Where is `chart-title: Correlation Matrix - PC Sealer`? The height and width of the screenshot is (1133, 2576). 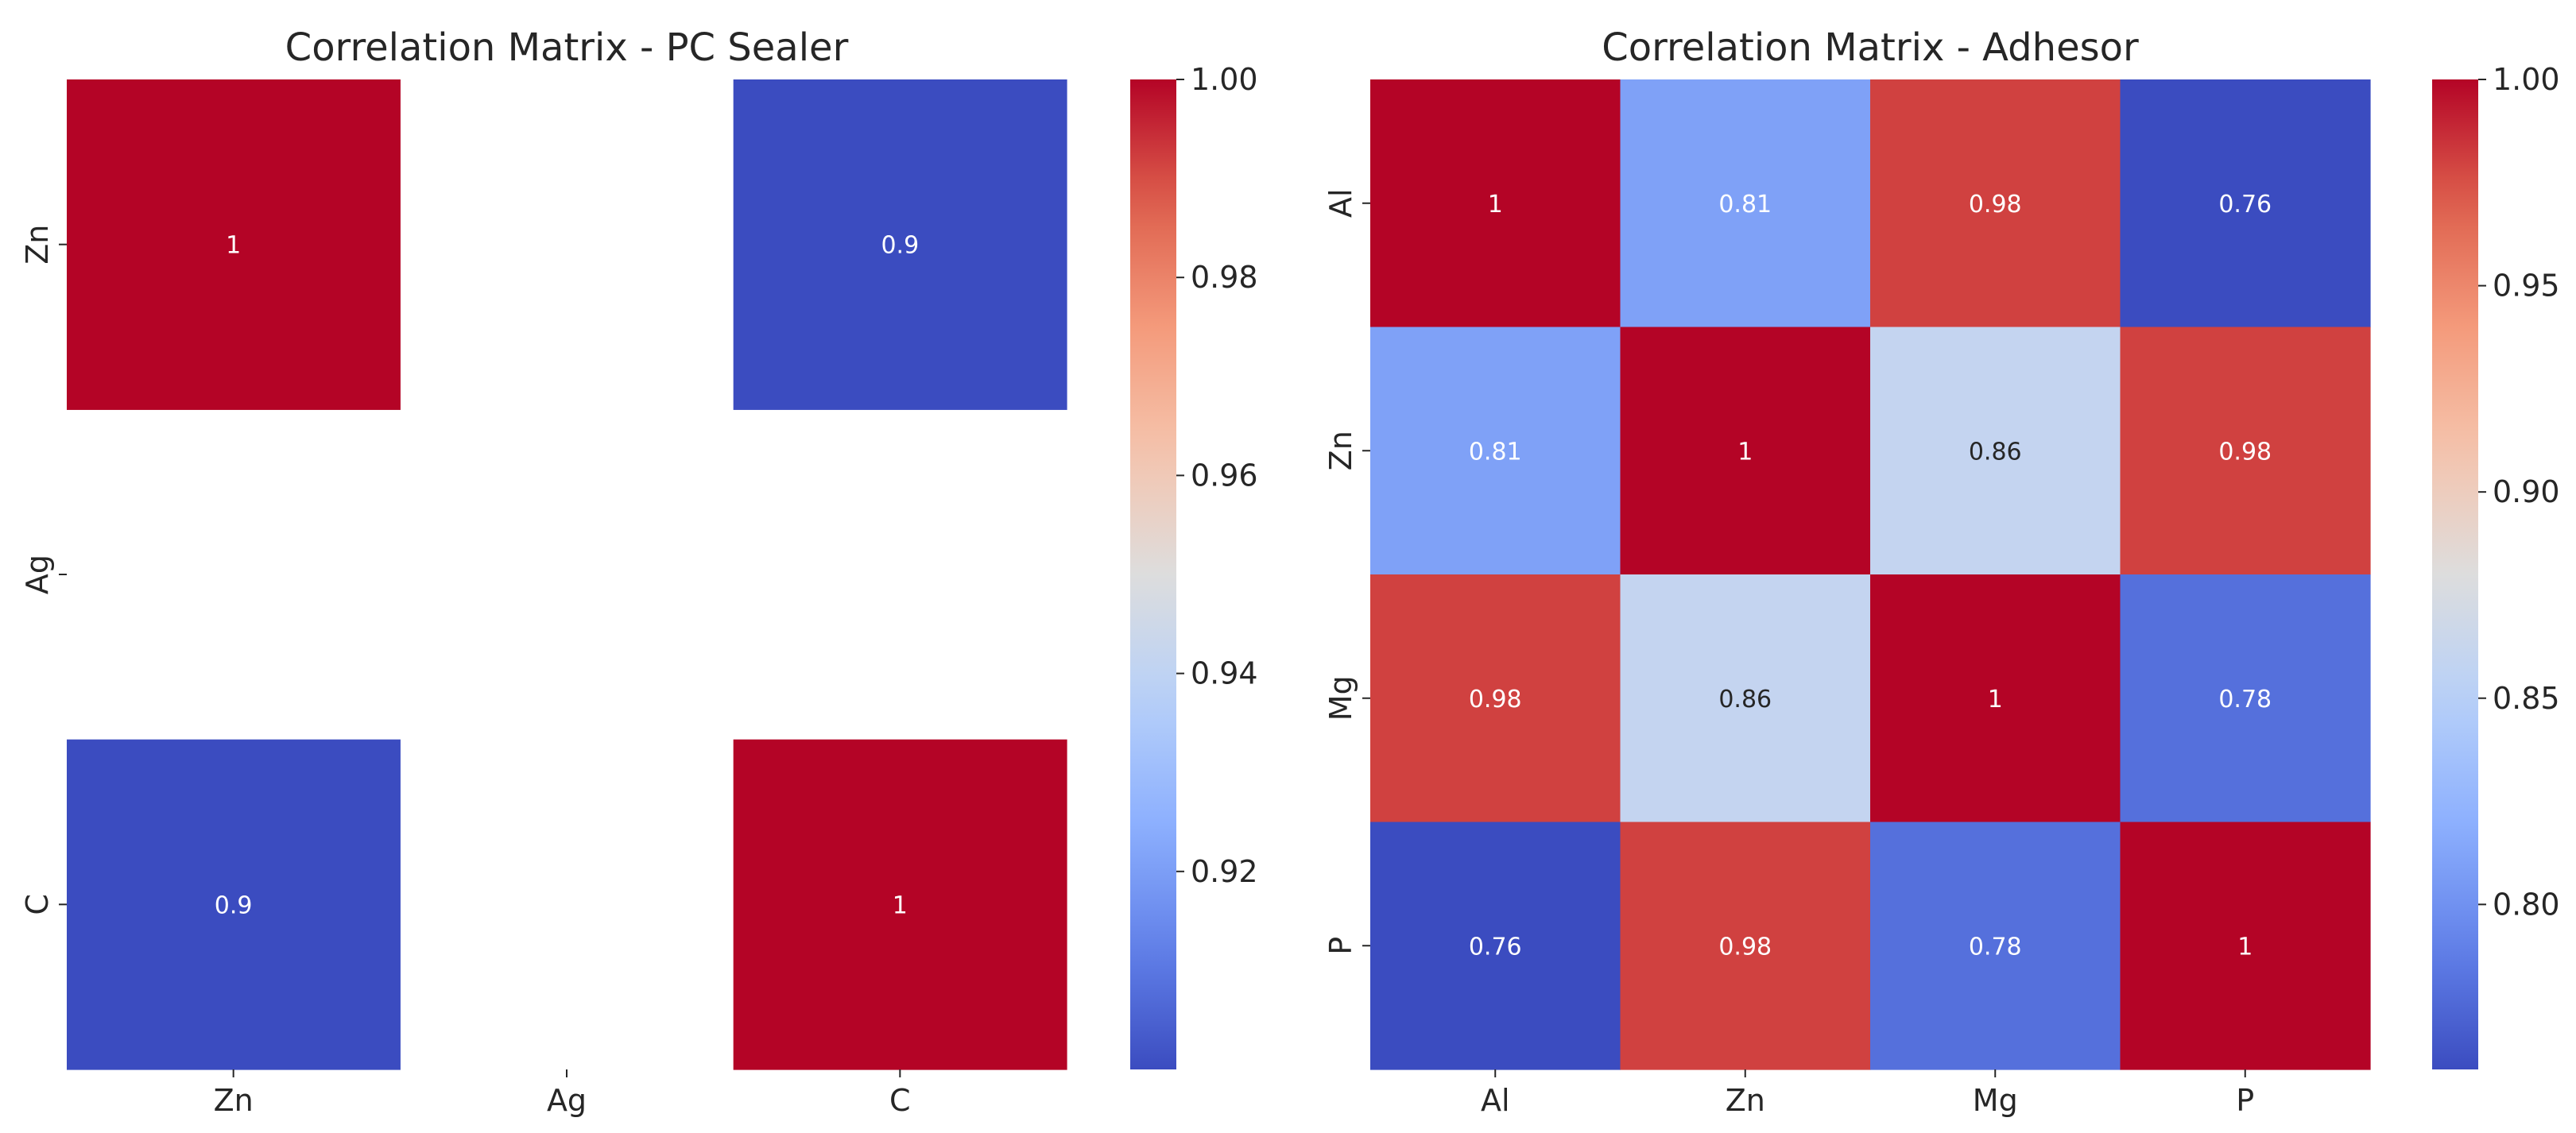
chart-title: Correlation Matrix - PC Sealer is located at coordinates (567, 47).